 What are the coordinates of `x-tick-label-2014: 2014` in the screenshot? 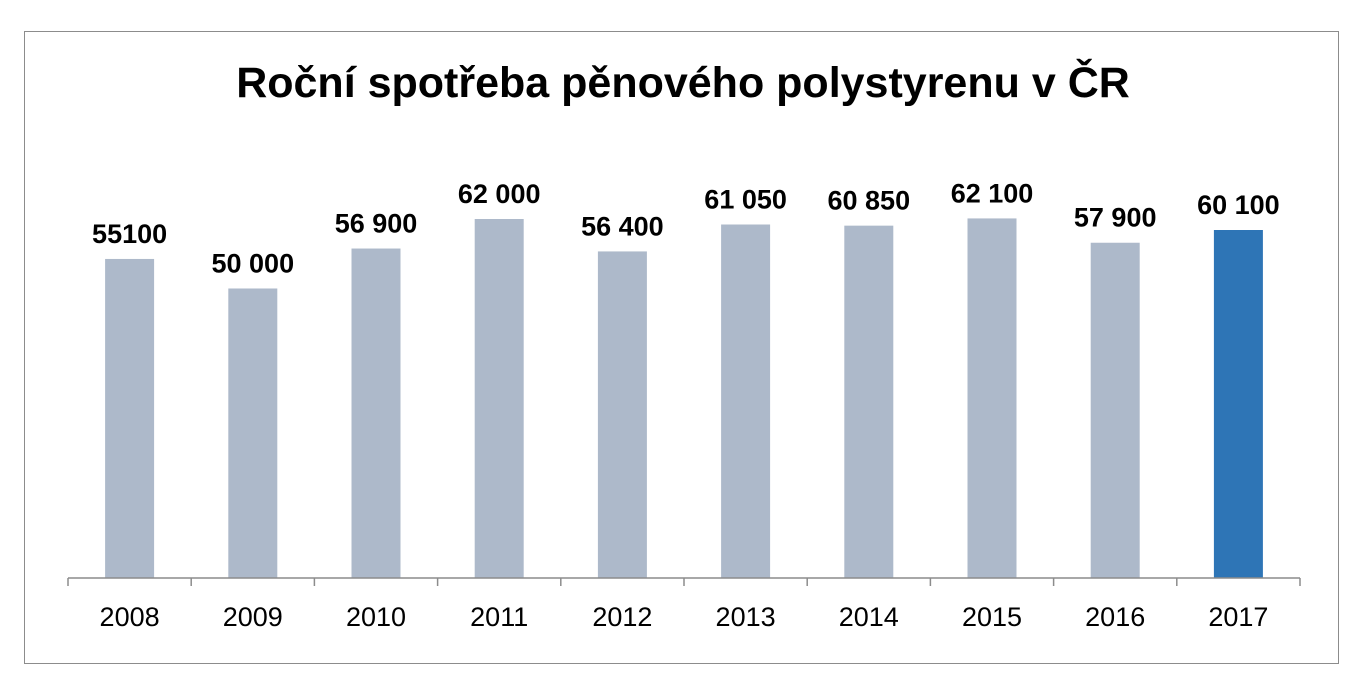 It's located at (869, 617).